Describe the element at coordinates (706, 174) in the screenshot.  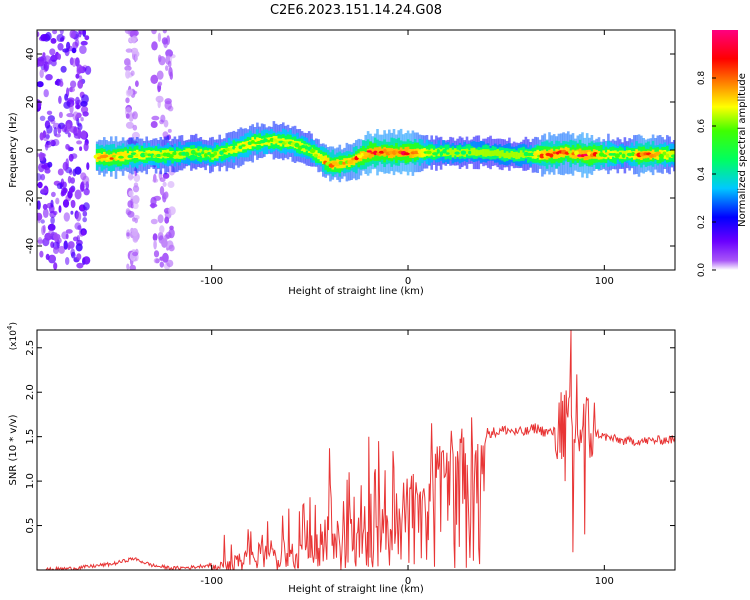
I see `colorbar-ticks: 0.0 0.2 0.4 0.6 0.8` at that location.